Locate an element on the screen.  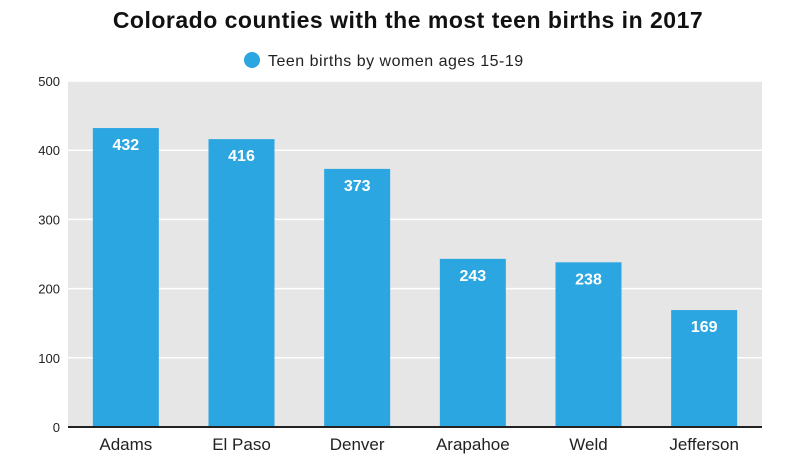
bar-adams is located at coordinates (125, 277).